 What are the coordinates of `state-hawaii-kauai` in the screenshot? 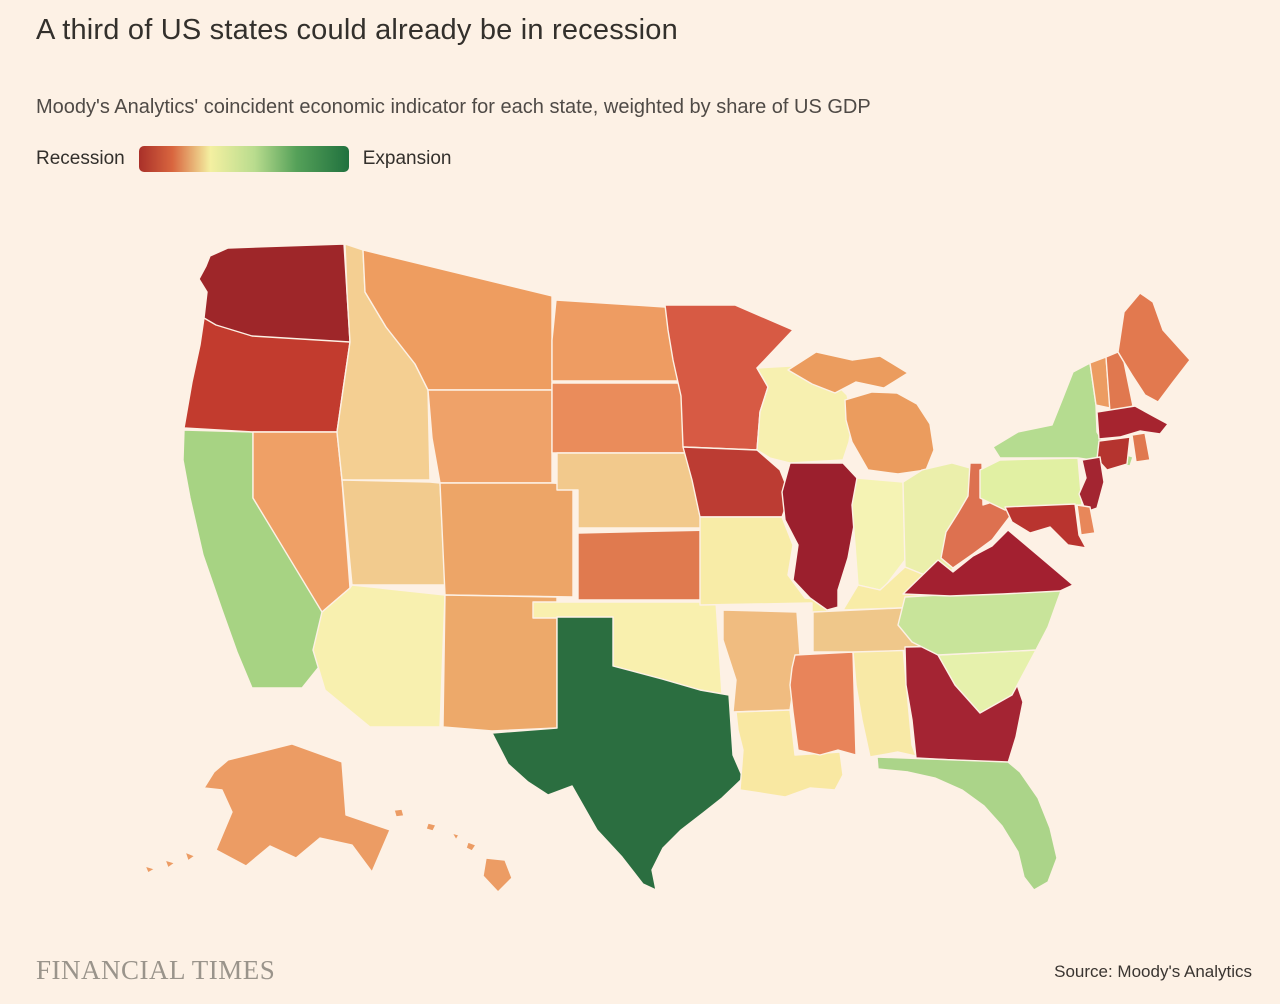 It's located at (399, 813).